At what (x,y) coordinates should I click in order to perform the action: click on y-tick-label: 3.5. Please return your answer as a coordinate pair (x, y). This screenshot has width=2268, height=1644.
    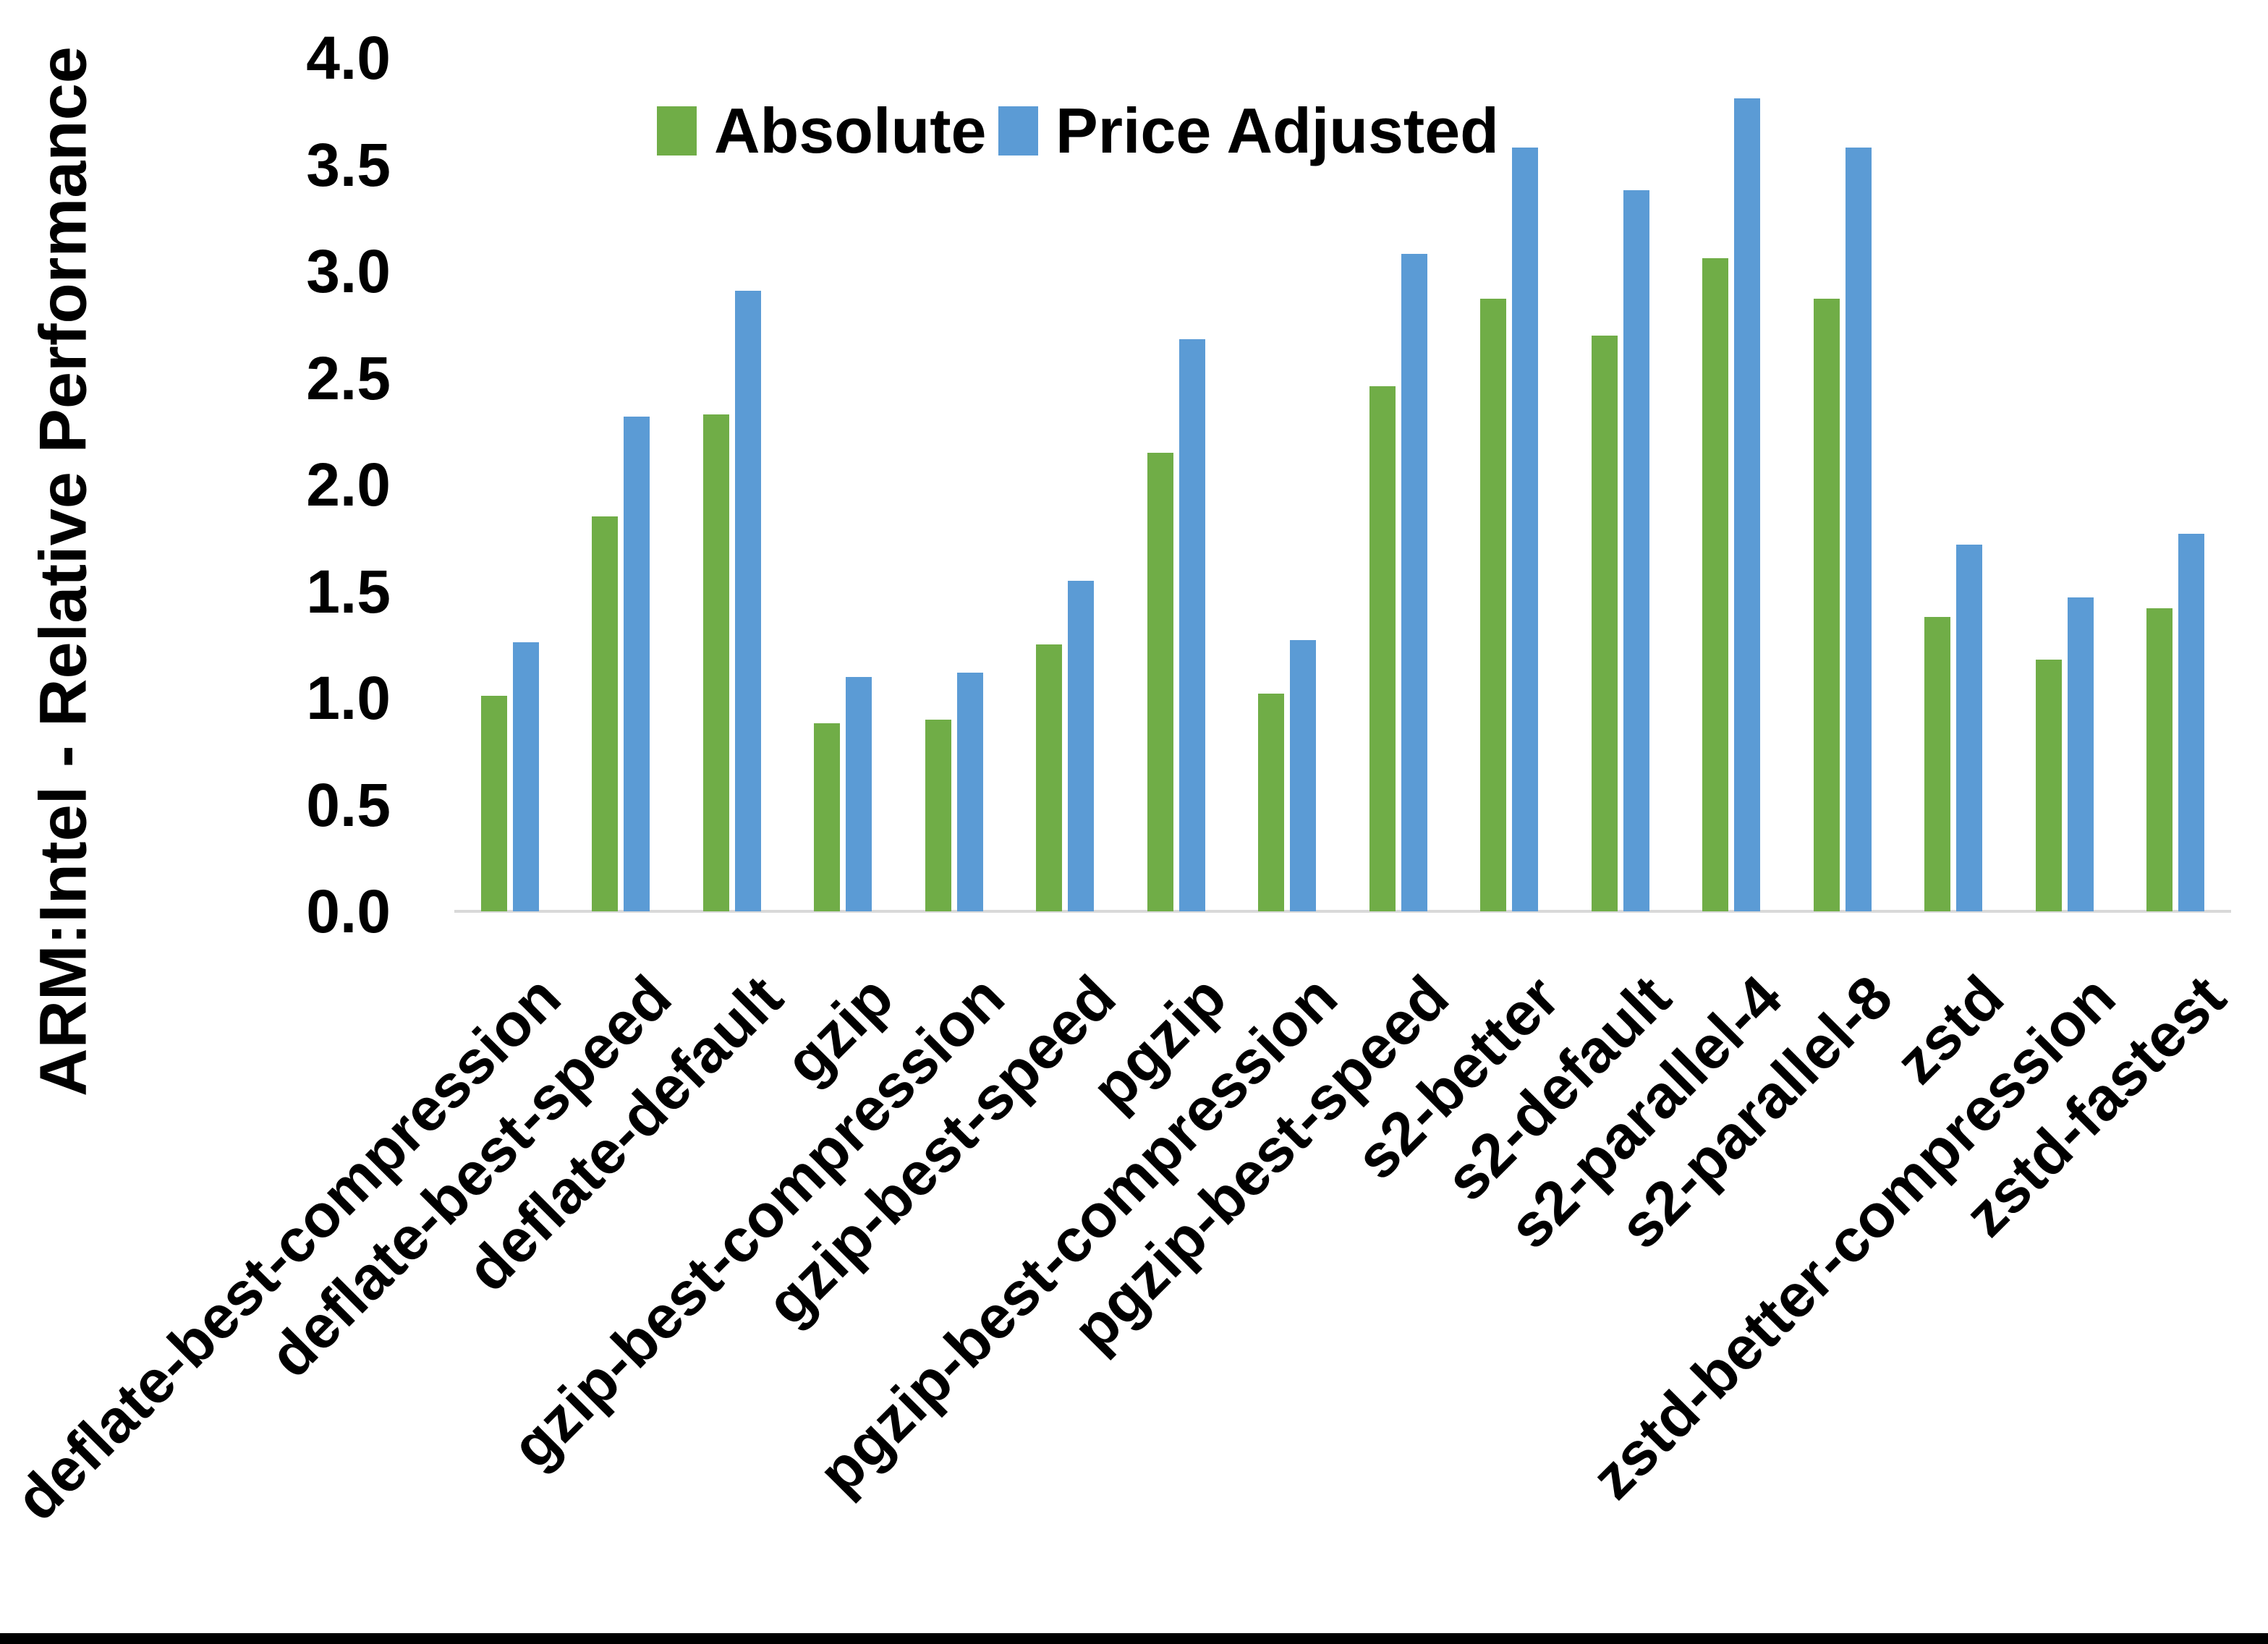
    Looking at the image, I should click on (348, 164).